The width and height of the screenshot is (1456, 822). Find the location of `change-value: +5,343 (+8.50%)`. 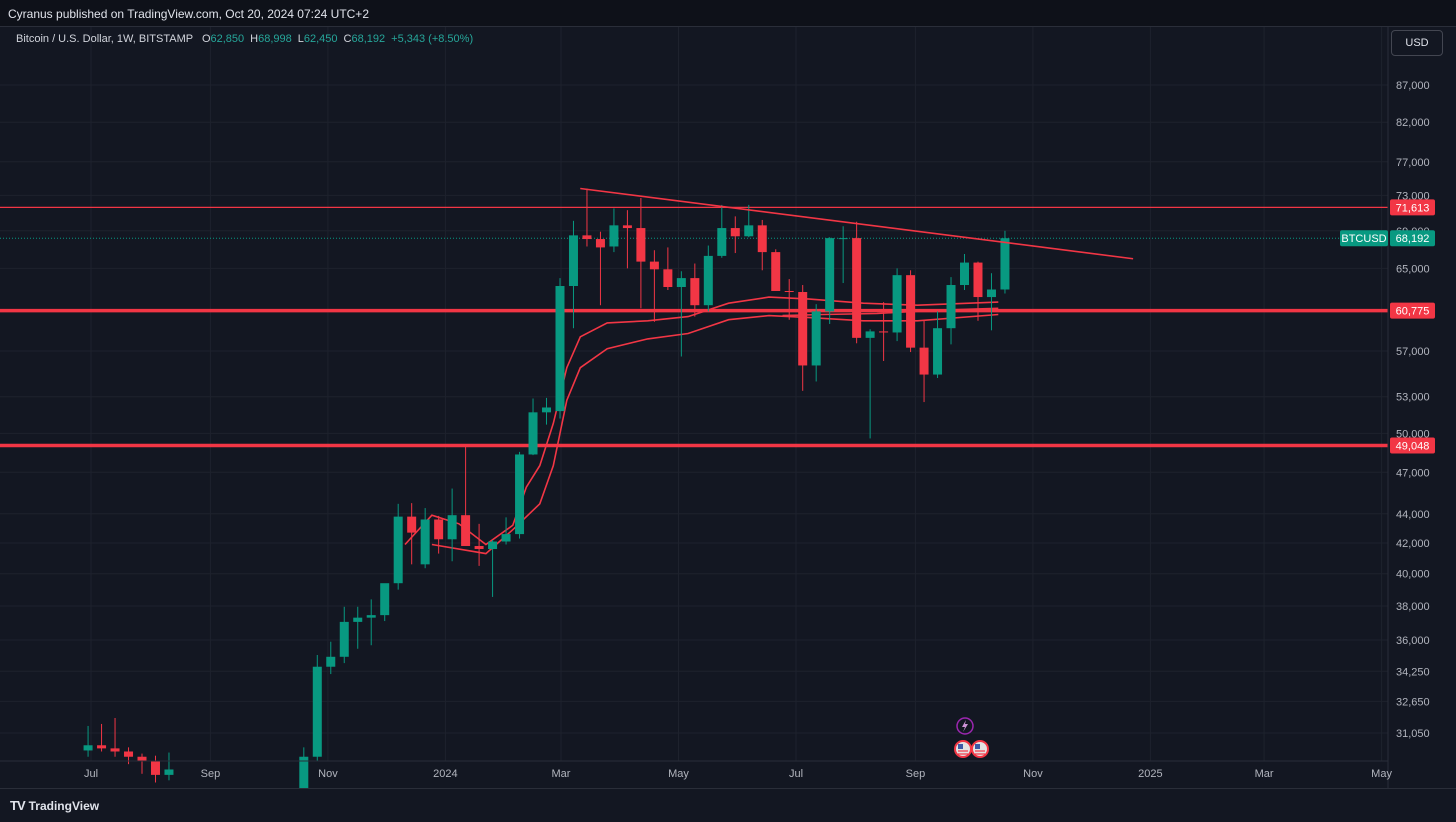

change-value: +5,343 (+8.50%) is located at coordinates (432, 39).